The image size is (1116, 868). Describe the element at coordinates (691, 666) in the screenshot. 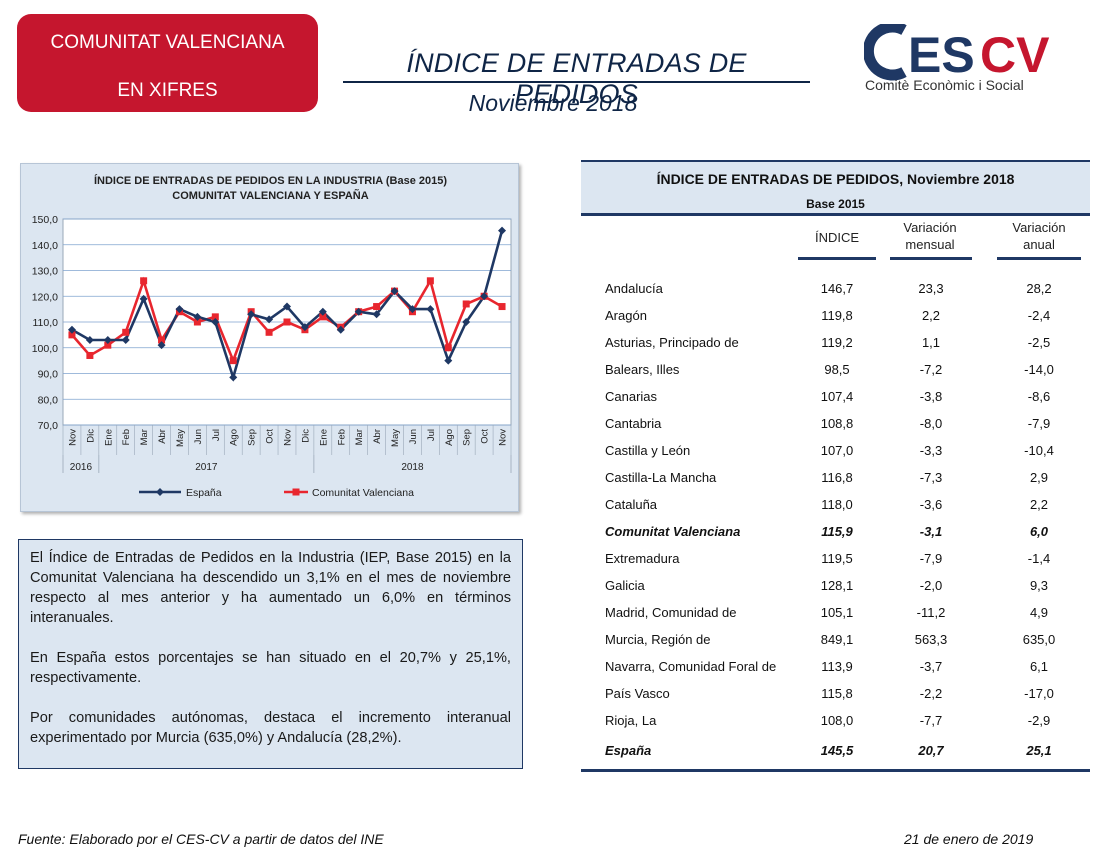

I see `region-name: Navarra, Comunidad Foral de` at that location.